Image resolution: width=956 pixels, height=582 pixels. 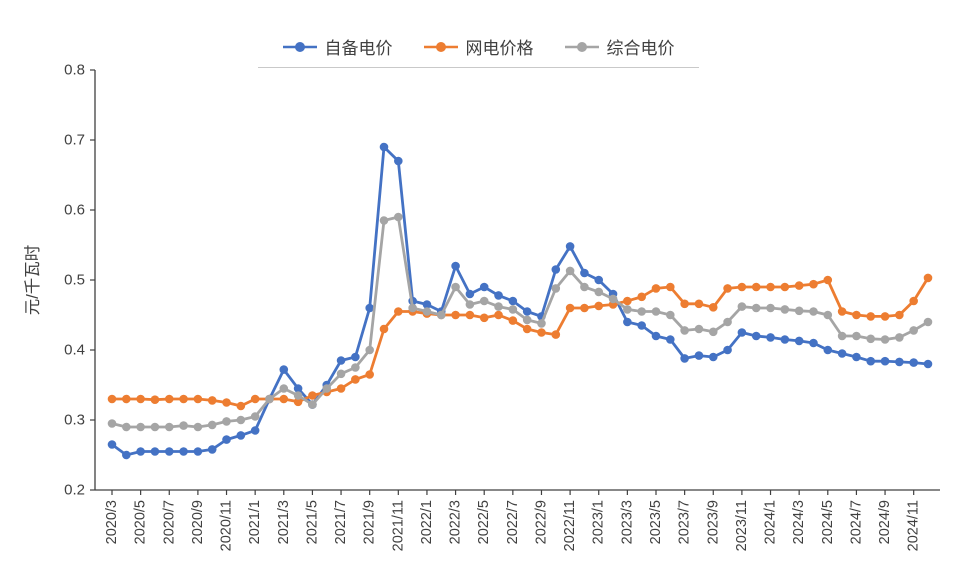 I want to click on legend-label: 综合电价, so click(x=640, y=48).